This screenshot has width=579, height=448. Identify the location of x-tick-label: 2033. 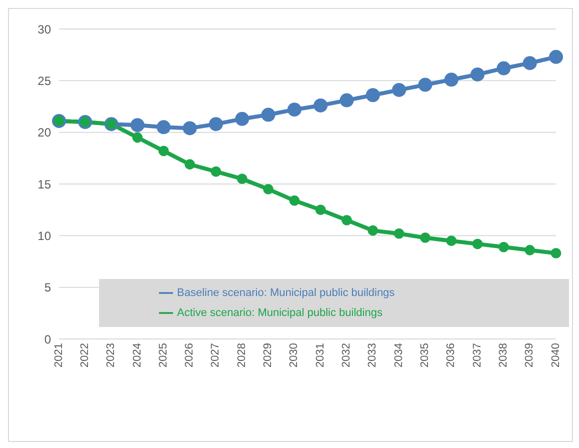
(372, 355).